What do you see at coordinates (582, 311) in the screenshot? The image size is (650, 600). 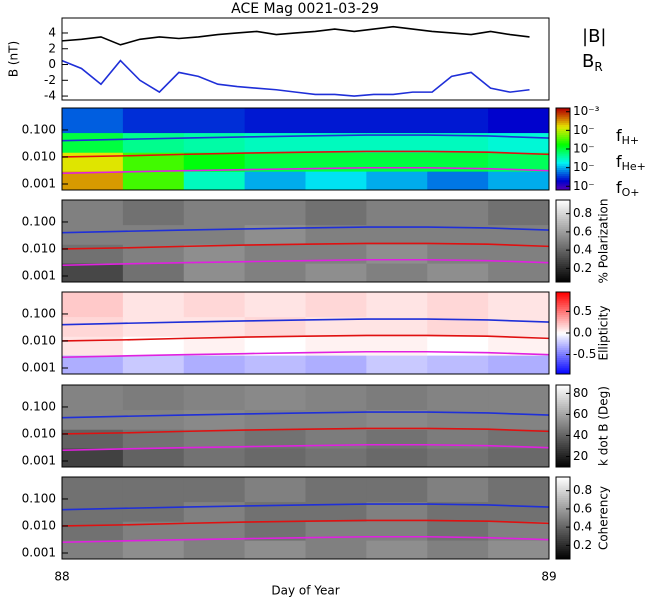 I see `colorbar-tick-label: 0.5` at bounding box center [582, 311].